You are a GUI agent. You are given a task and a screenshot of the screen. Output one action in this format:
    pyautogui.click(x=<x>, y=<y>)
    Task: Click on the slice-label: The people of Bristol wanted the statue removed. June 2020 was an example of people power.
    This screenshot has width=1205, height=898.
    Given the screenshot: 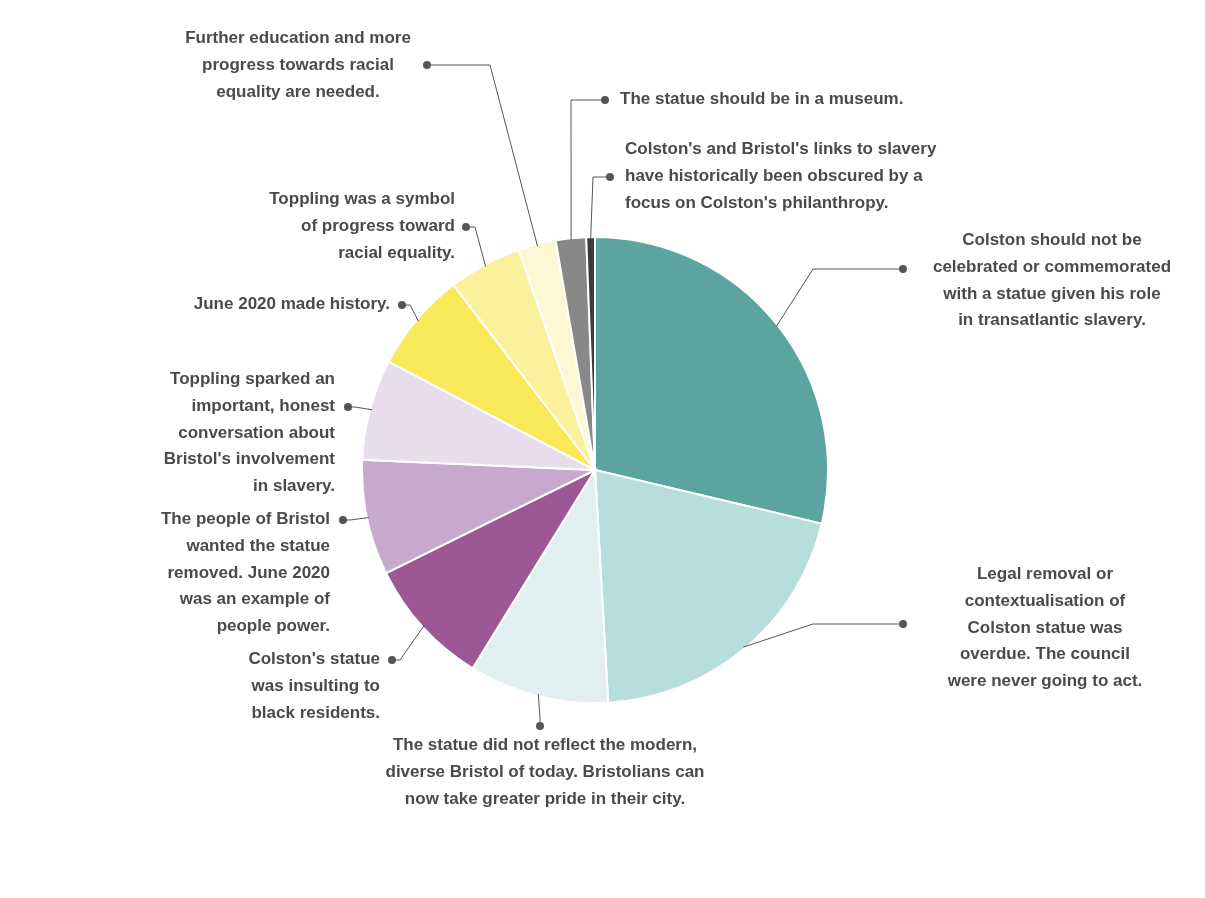 What is the action you would take?
    pyautogui.click(x=245, y=572)
    